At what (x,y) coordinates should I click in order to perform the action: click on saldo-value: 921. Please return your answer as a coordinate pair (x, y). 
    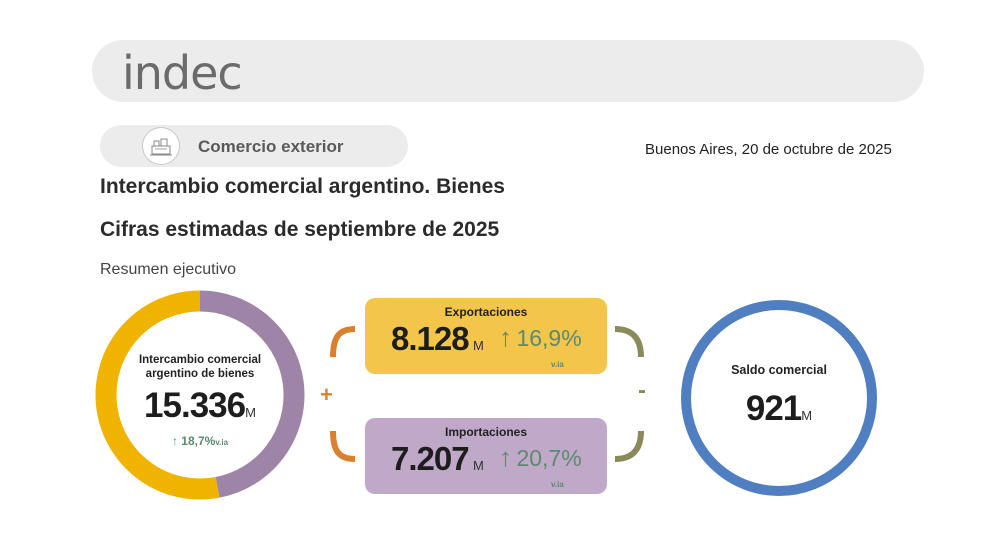
    Looking at the image, I should click on (773, 408).